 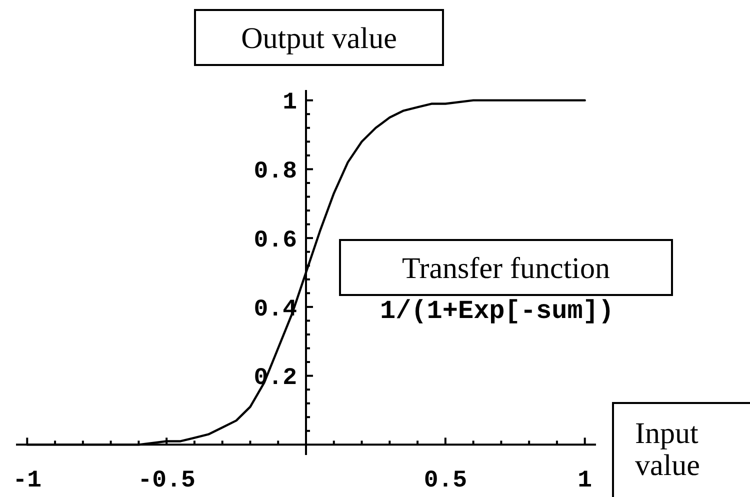 What do you see at coordinates (167, 481) in the screenshot?
I see `x-tick-label: -0.5` at bounding box center [167, 481].